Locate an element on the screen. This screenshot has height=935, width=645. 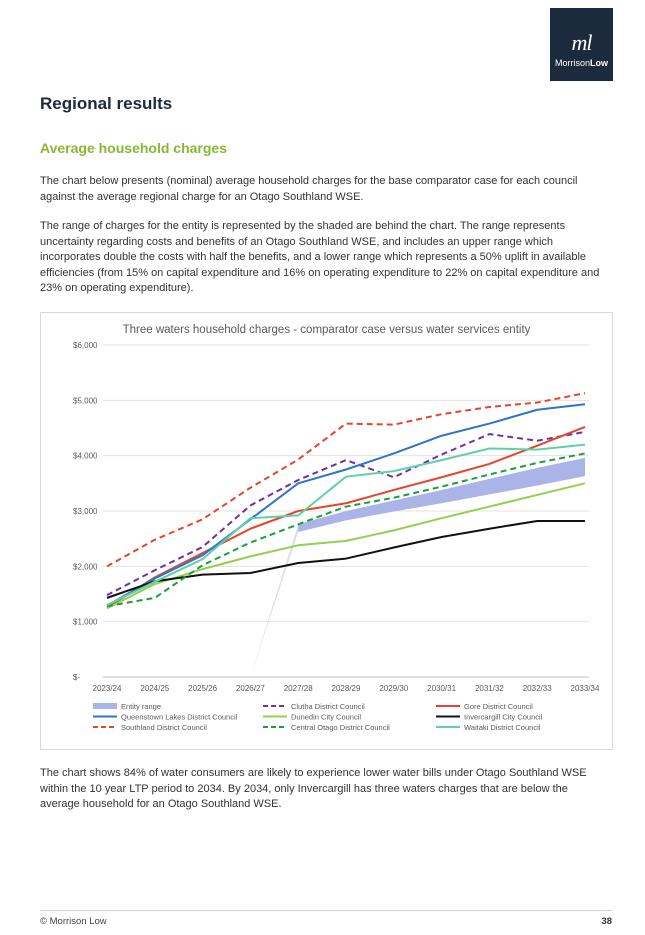
x-tick-label: 2023/24 is located at coordinates (107, 688).